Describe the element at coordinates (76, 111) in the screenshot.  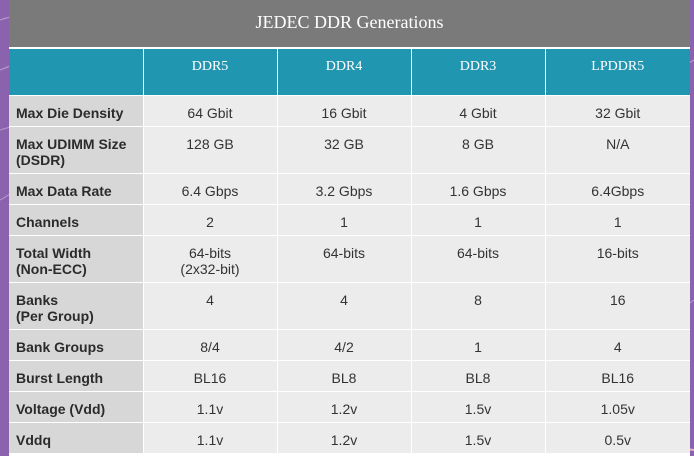
I see `row-label-cell: Max Die Density` at that location.